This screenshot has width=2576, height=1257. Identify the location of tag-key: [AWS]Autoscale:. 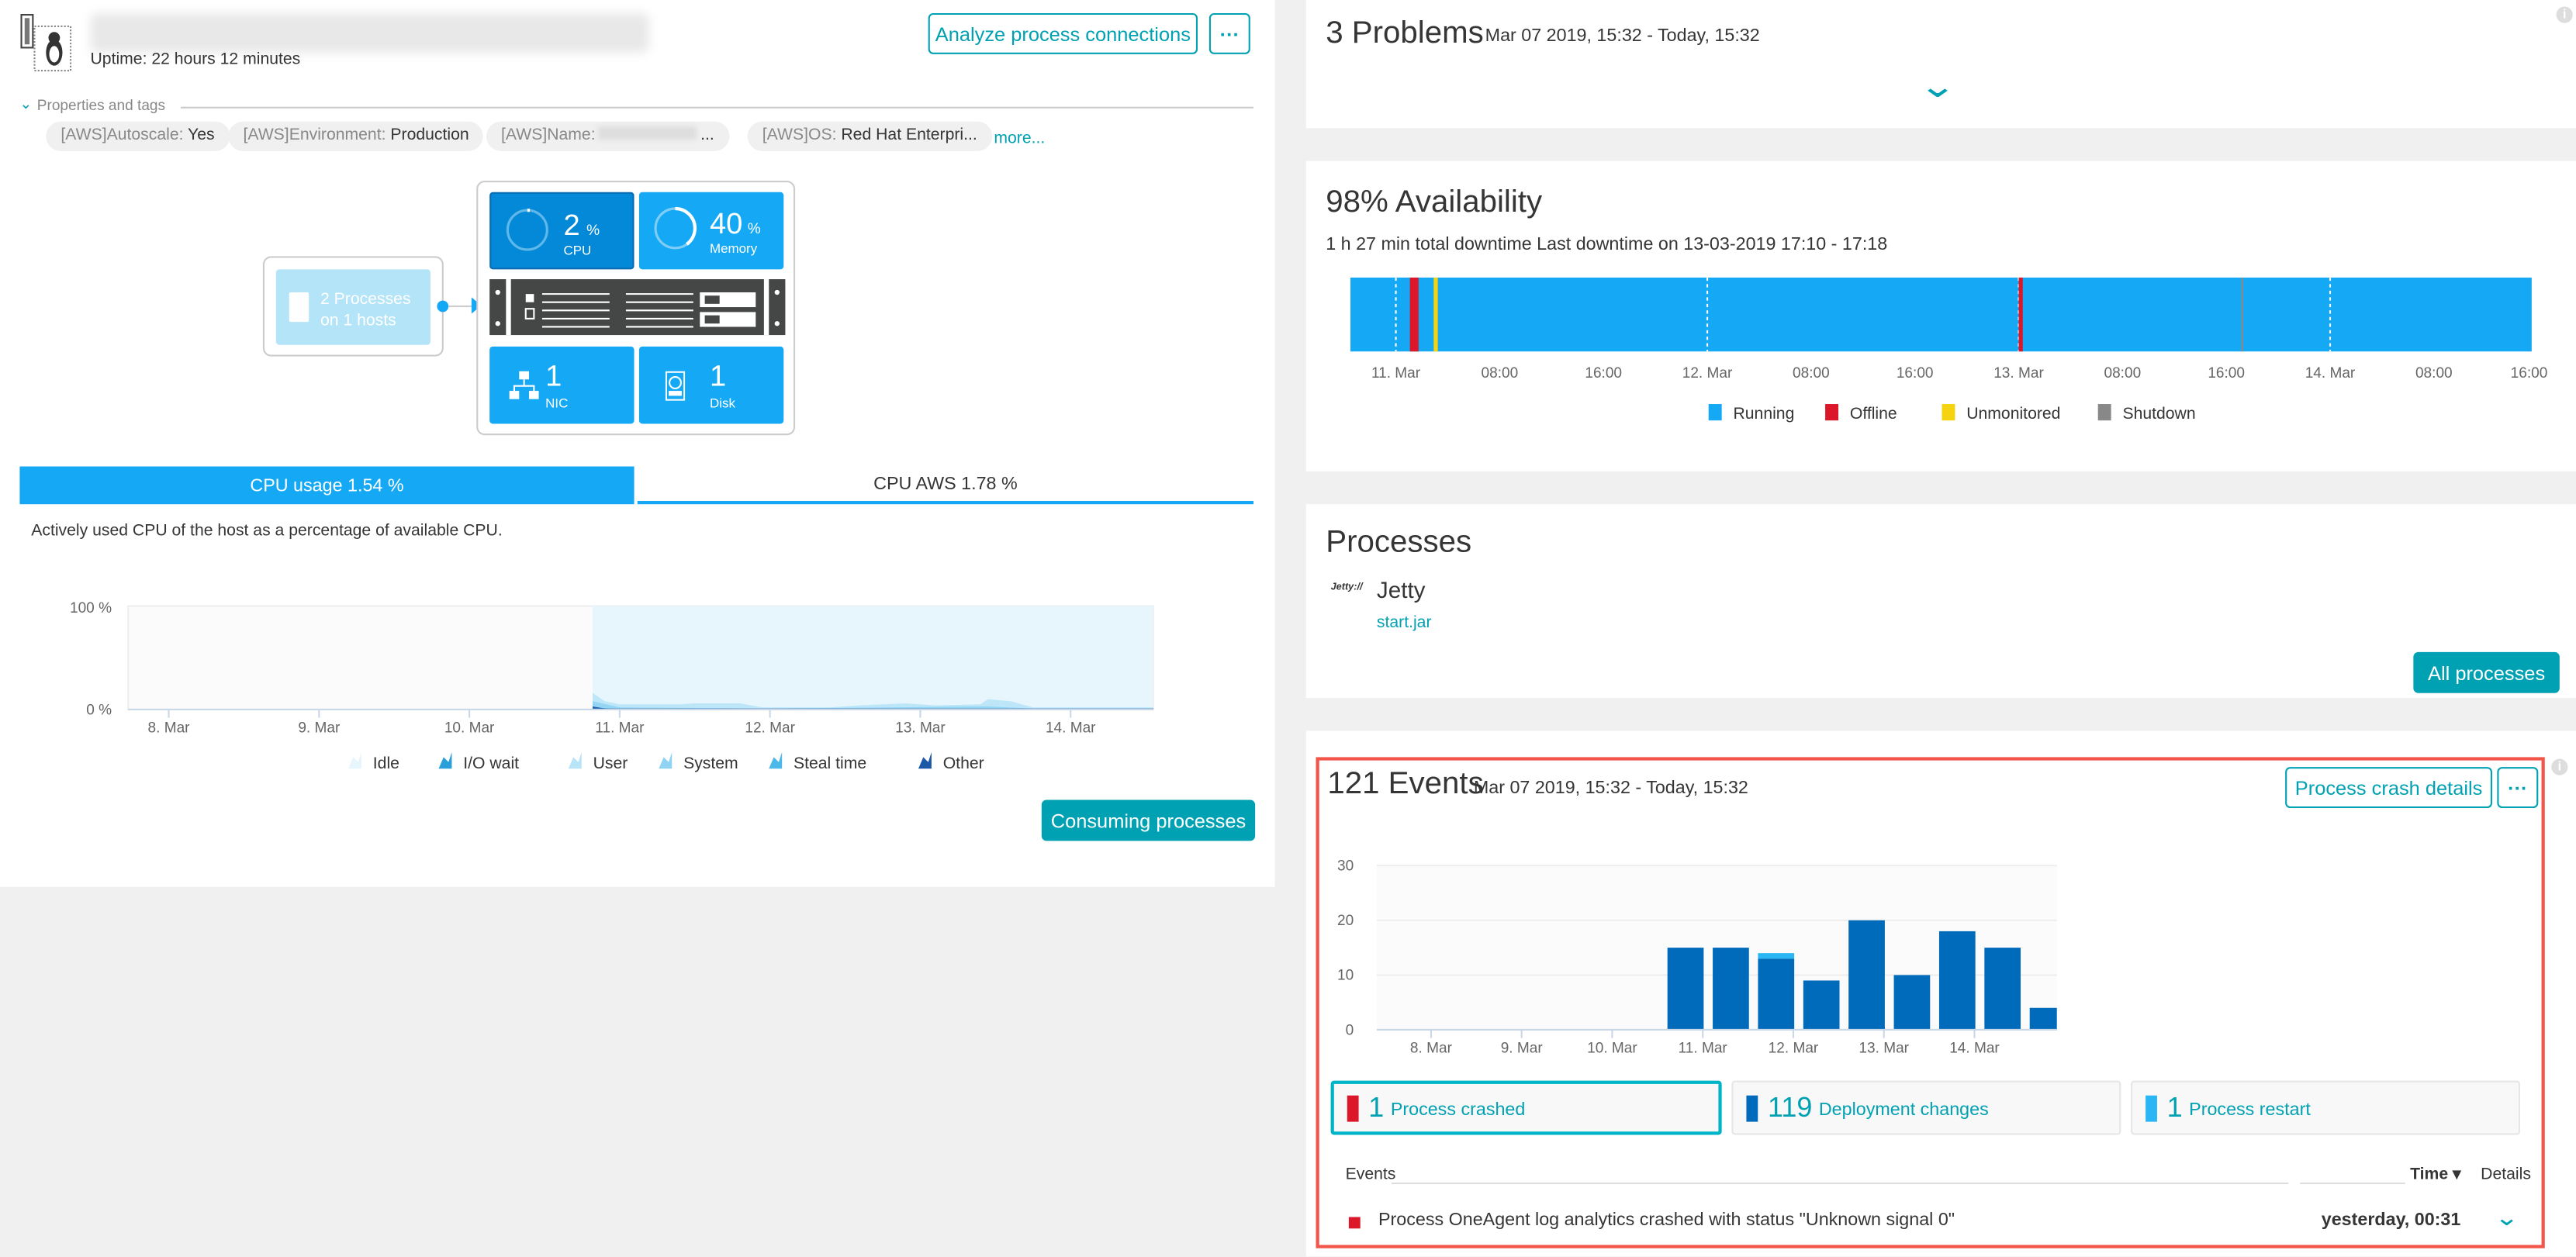
(122, 135).